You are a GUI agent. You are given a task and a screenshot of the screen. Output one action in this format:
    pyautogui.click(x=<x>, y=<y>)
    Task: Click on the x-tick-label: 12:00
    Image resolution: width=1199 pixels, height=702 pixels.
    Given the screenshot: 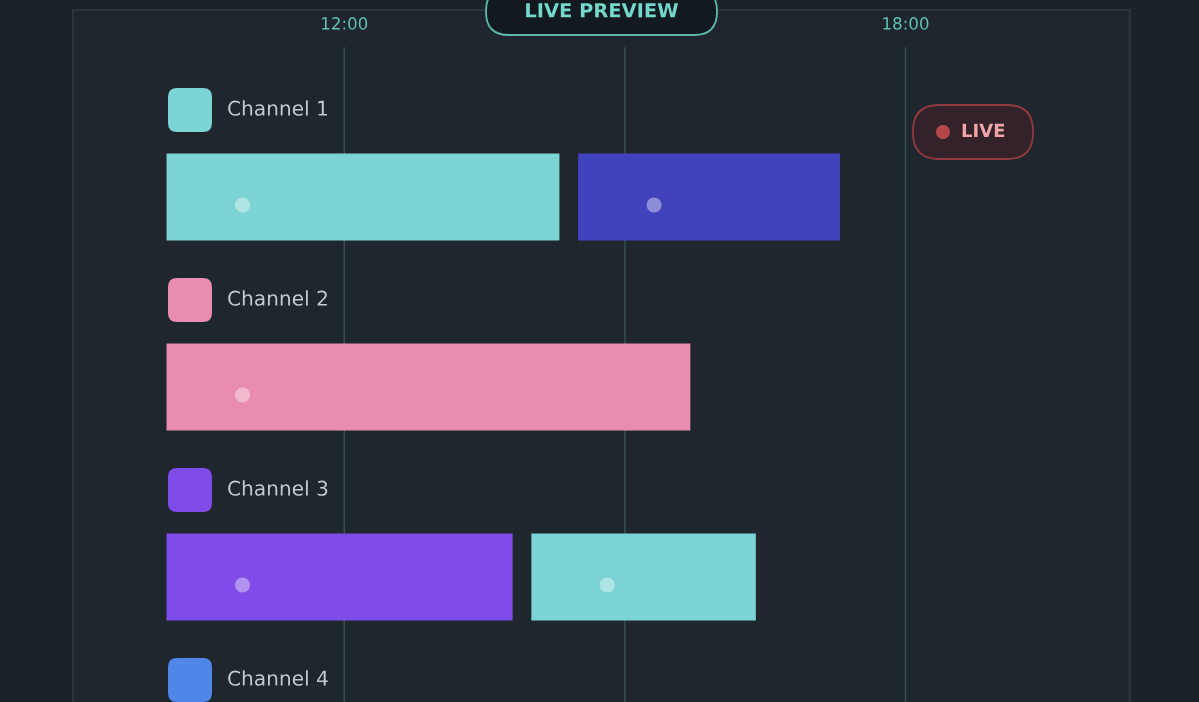 What is the action you would take?
    pyautogui.click(x=345, y=23)
    